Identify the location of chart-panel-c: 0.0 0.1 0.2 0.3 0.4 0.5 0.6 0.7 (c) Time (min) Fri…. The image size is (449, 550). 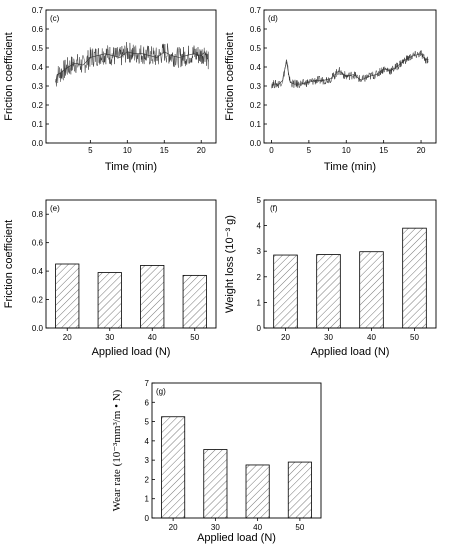
(110, 89).